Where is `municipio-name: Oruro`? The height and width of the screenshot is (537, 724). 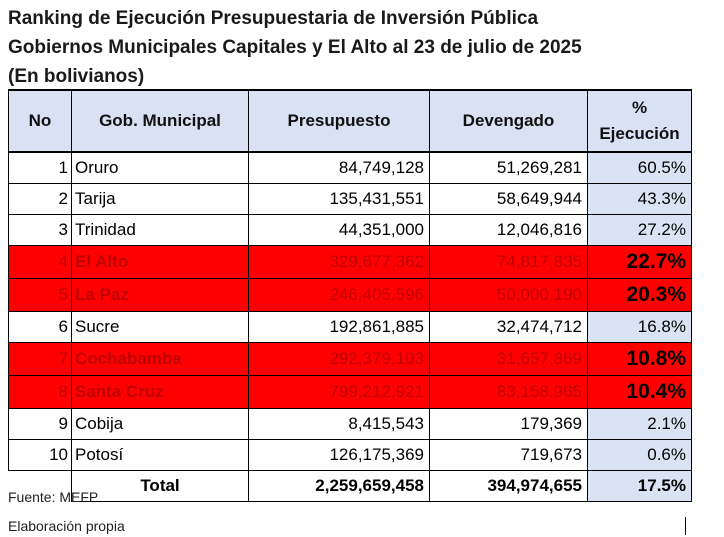
municipio-name: Oruro is located at coordinates (160, 167).